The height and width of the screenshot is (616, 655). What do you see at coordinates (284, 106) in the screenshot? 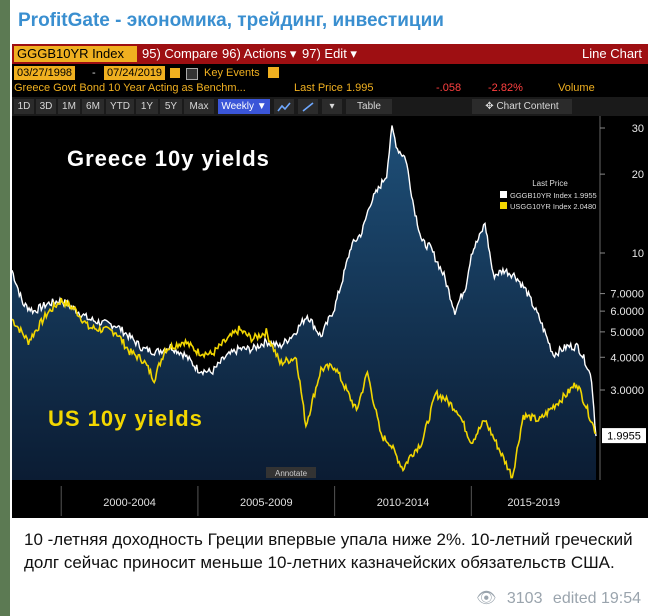
I see `line-chart-icon` at bounding box center [284, 106].